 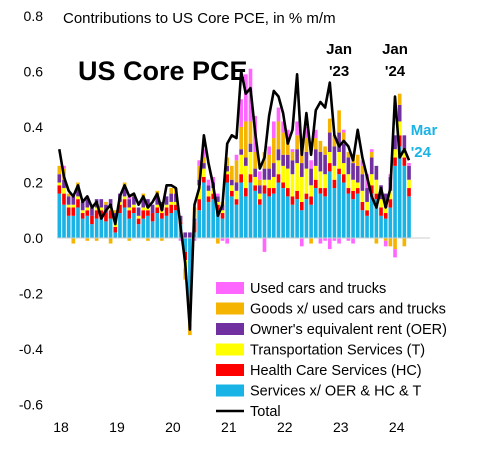 What do you see at coordinates (319, 371) in the screenshot?
I see `legend-item: Health Care Services (HC)` at bounding box center [319, 371].